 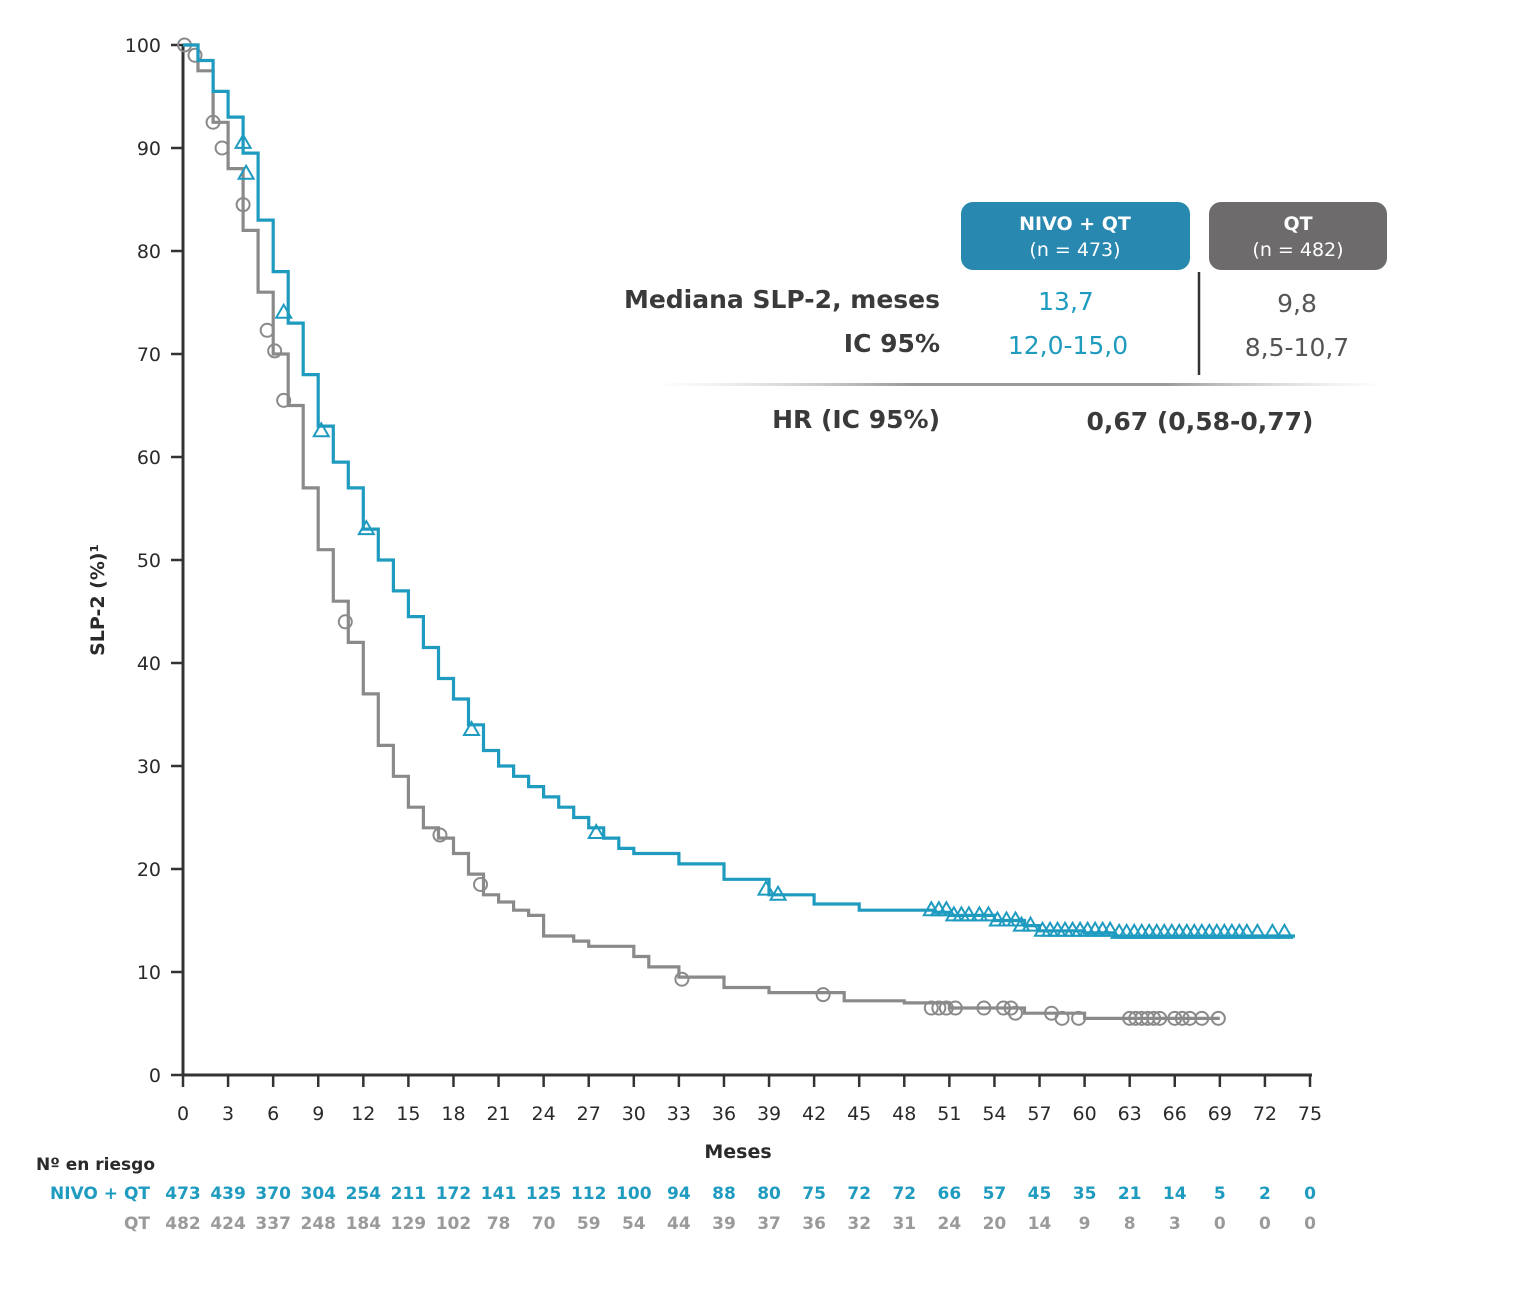 What do you see at coordinates (1297, 303) in the screenshot?
I see `mediana-qt-value: 9,8` at bounding box center [1297, 303].